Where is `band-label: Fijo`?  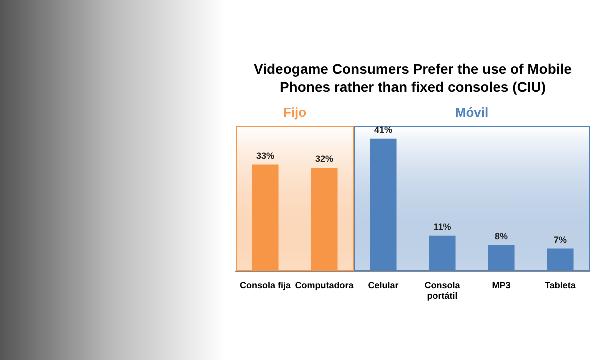 band-label: Fijo is located at coordinates (295, 112).